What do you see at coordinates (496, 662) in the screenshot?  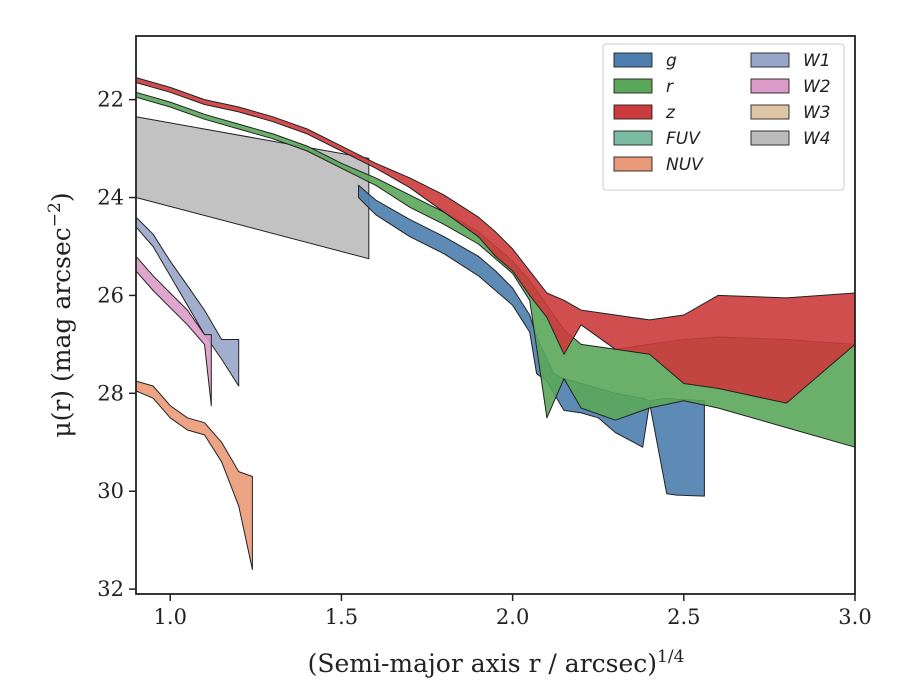 I see `x-axis-label: (Semi-major axis r / arcsec)1/4` at bounding box center [496, 662].